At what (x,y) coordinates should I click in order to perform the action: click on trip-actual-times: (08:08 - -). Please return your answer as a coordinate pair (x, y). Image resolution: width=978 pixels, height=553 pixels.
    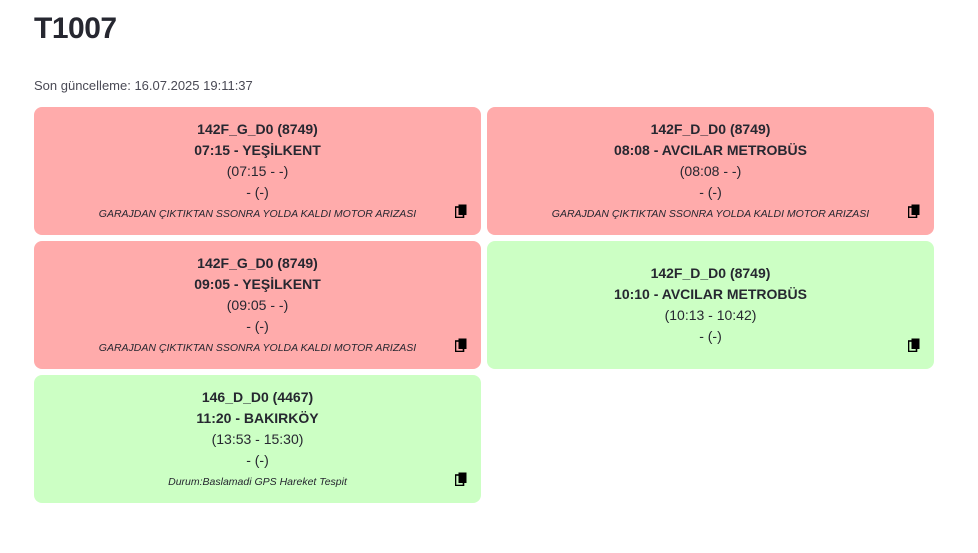
    Looking at the image, I should click on (710, 170).